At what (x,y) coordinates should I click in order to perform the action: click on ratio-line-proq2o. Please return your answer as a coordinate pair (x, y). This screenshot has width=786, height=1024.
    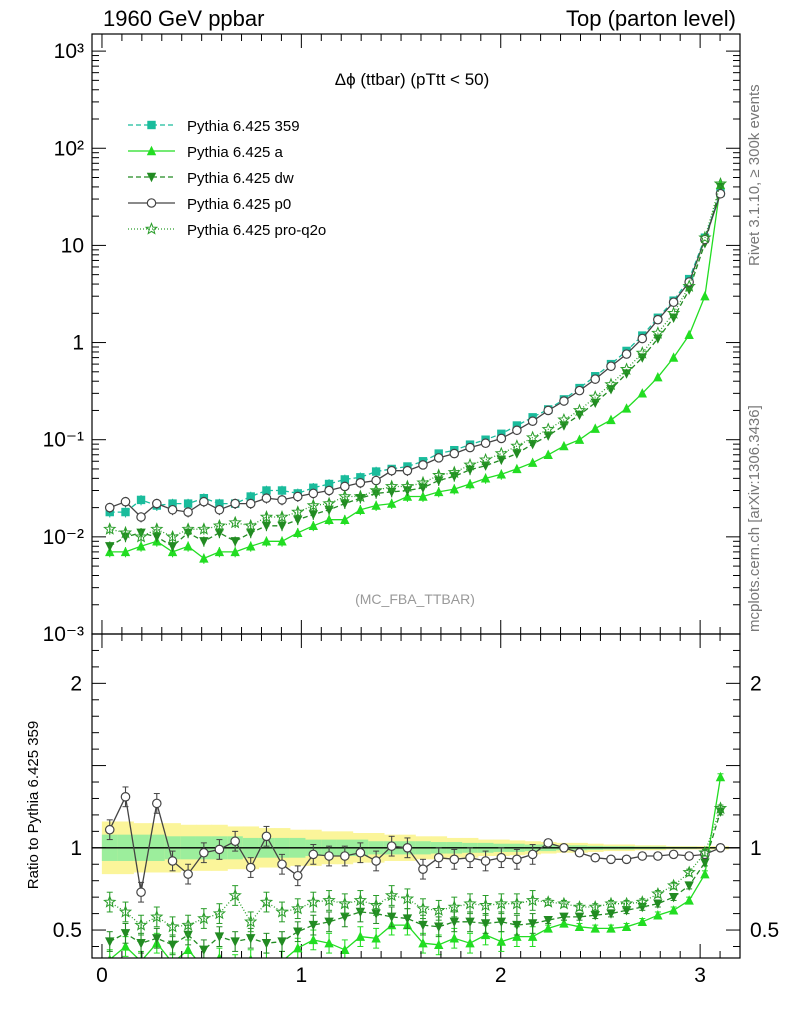
    Looking at the image, I should click on (415, 868).